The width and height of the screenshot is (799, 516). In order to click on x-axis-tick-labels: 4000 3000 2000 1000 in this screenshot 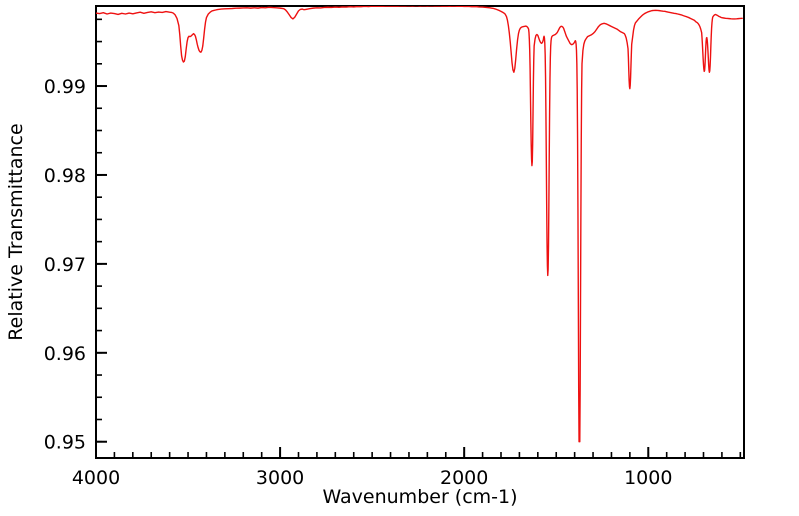, I will do `click(372, 478)`.